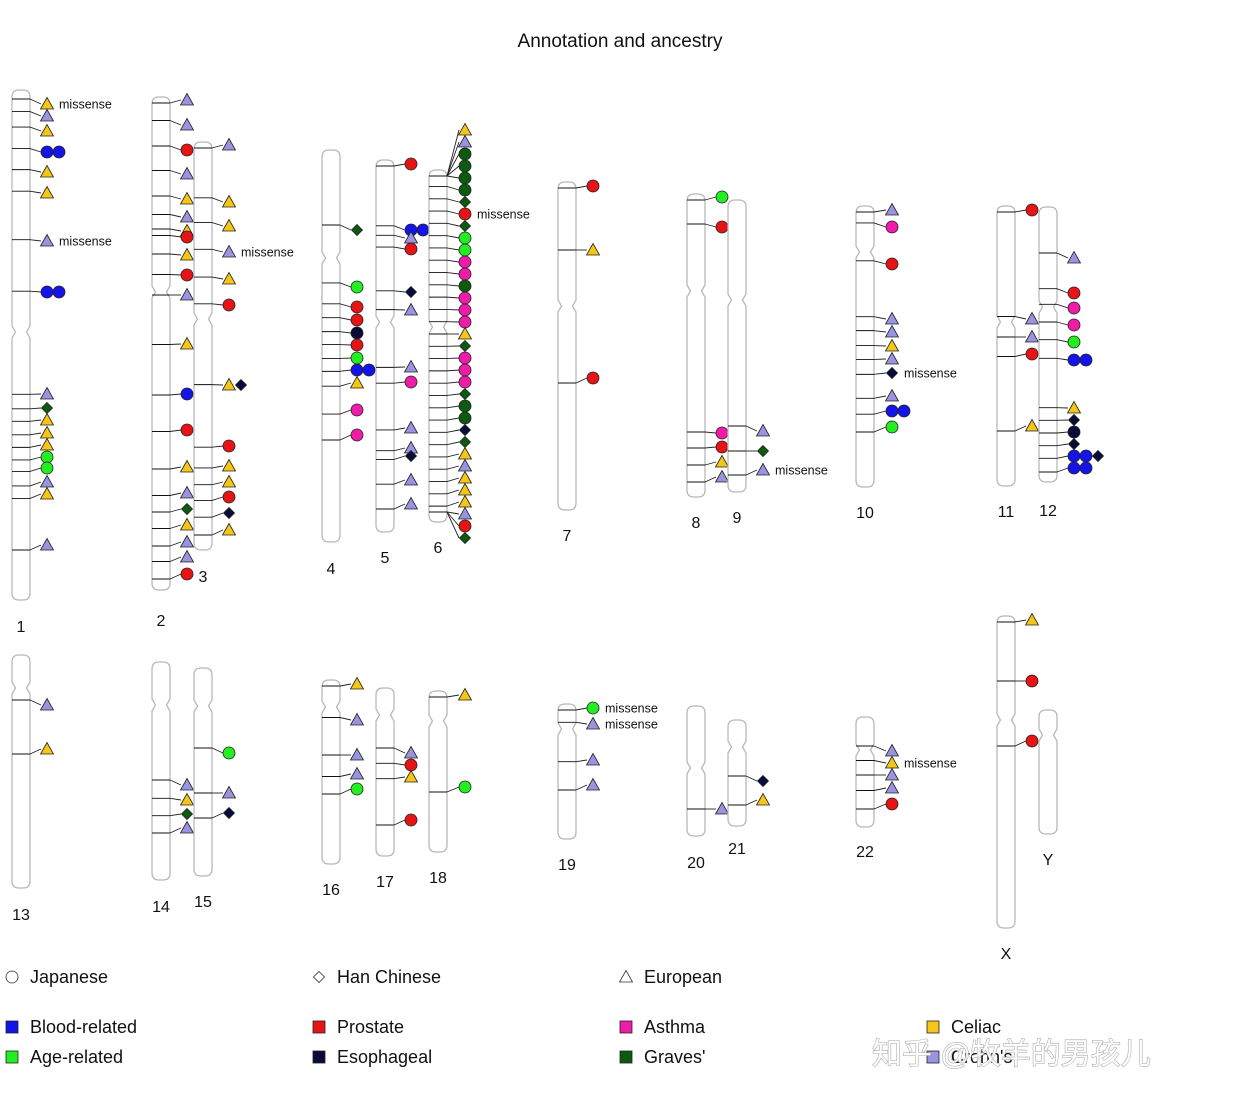  Describe the element at coordinates (969, 1057) in the screenshot. I see `legend-trait: Crohn's` at that location.